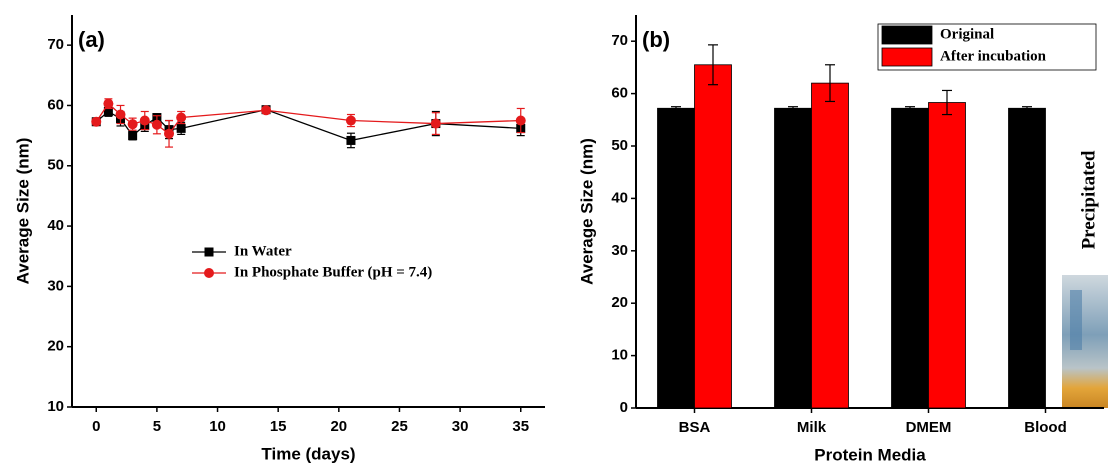  I want to click on x-axis-label: Protein Media, so click(870, 454).